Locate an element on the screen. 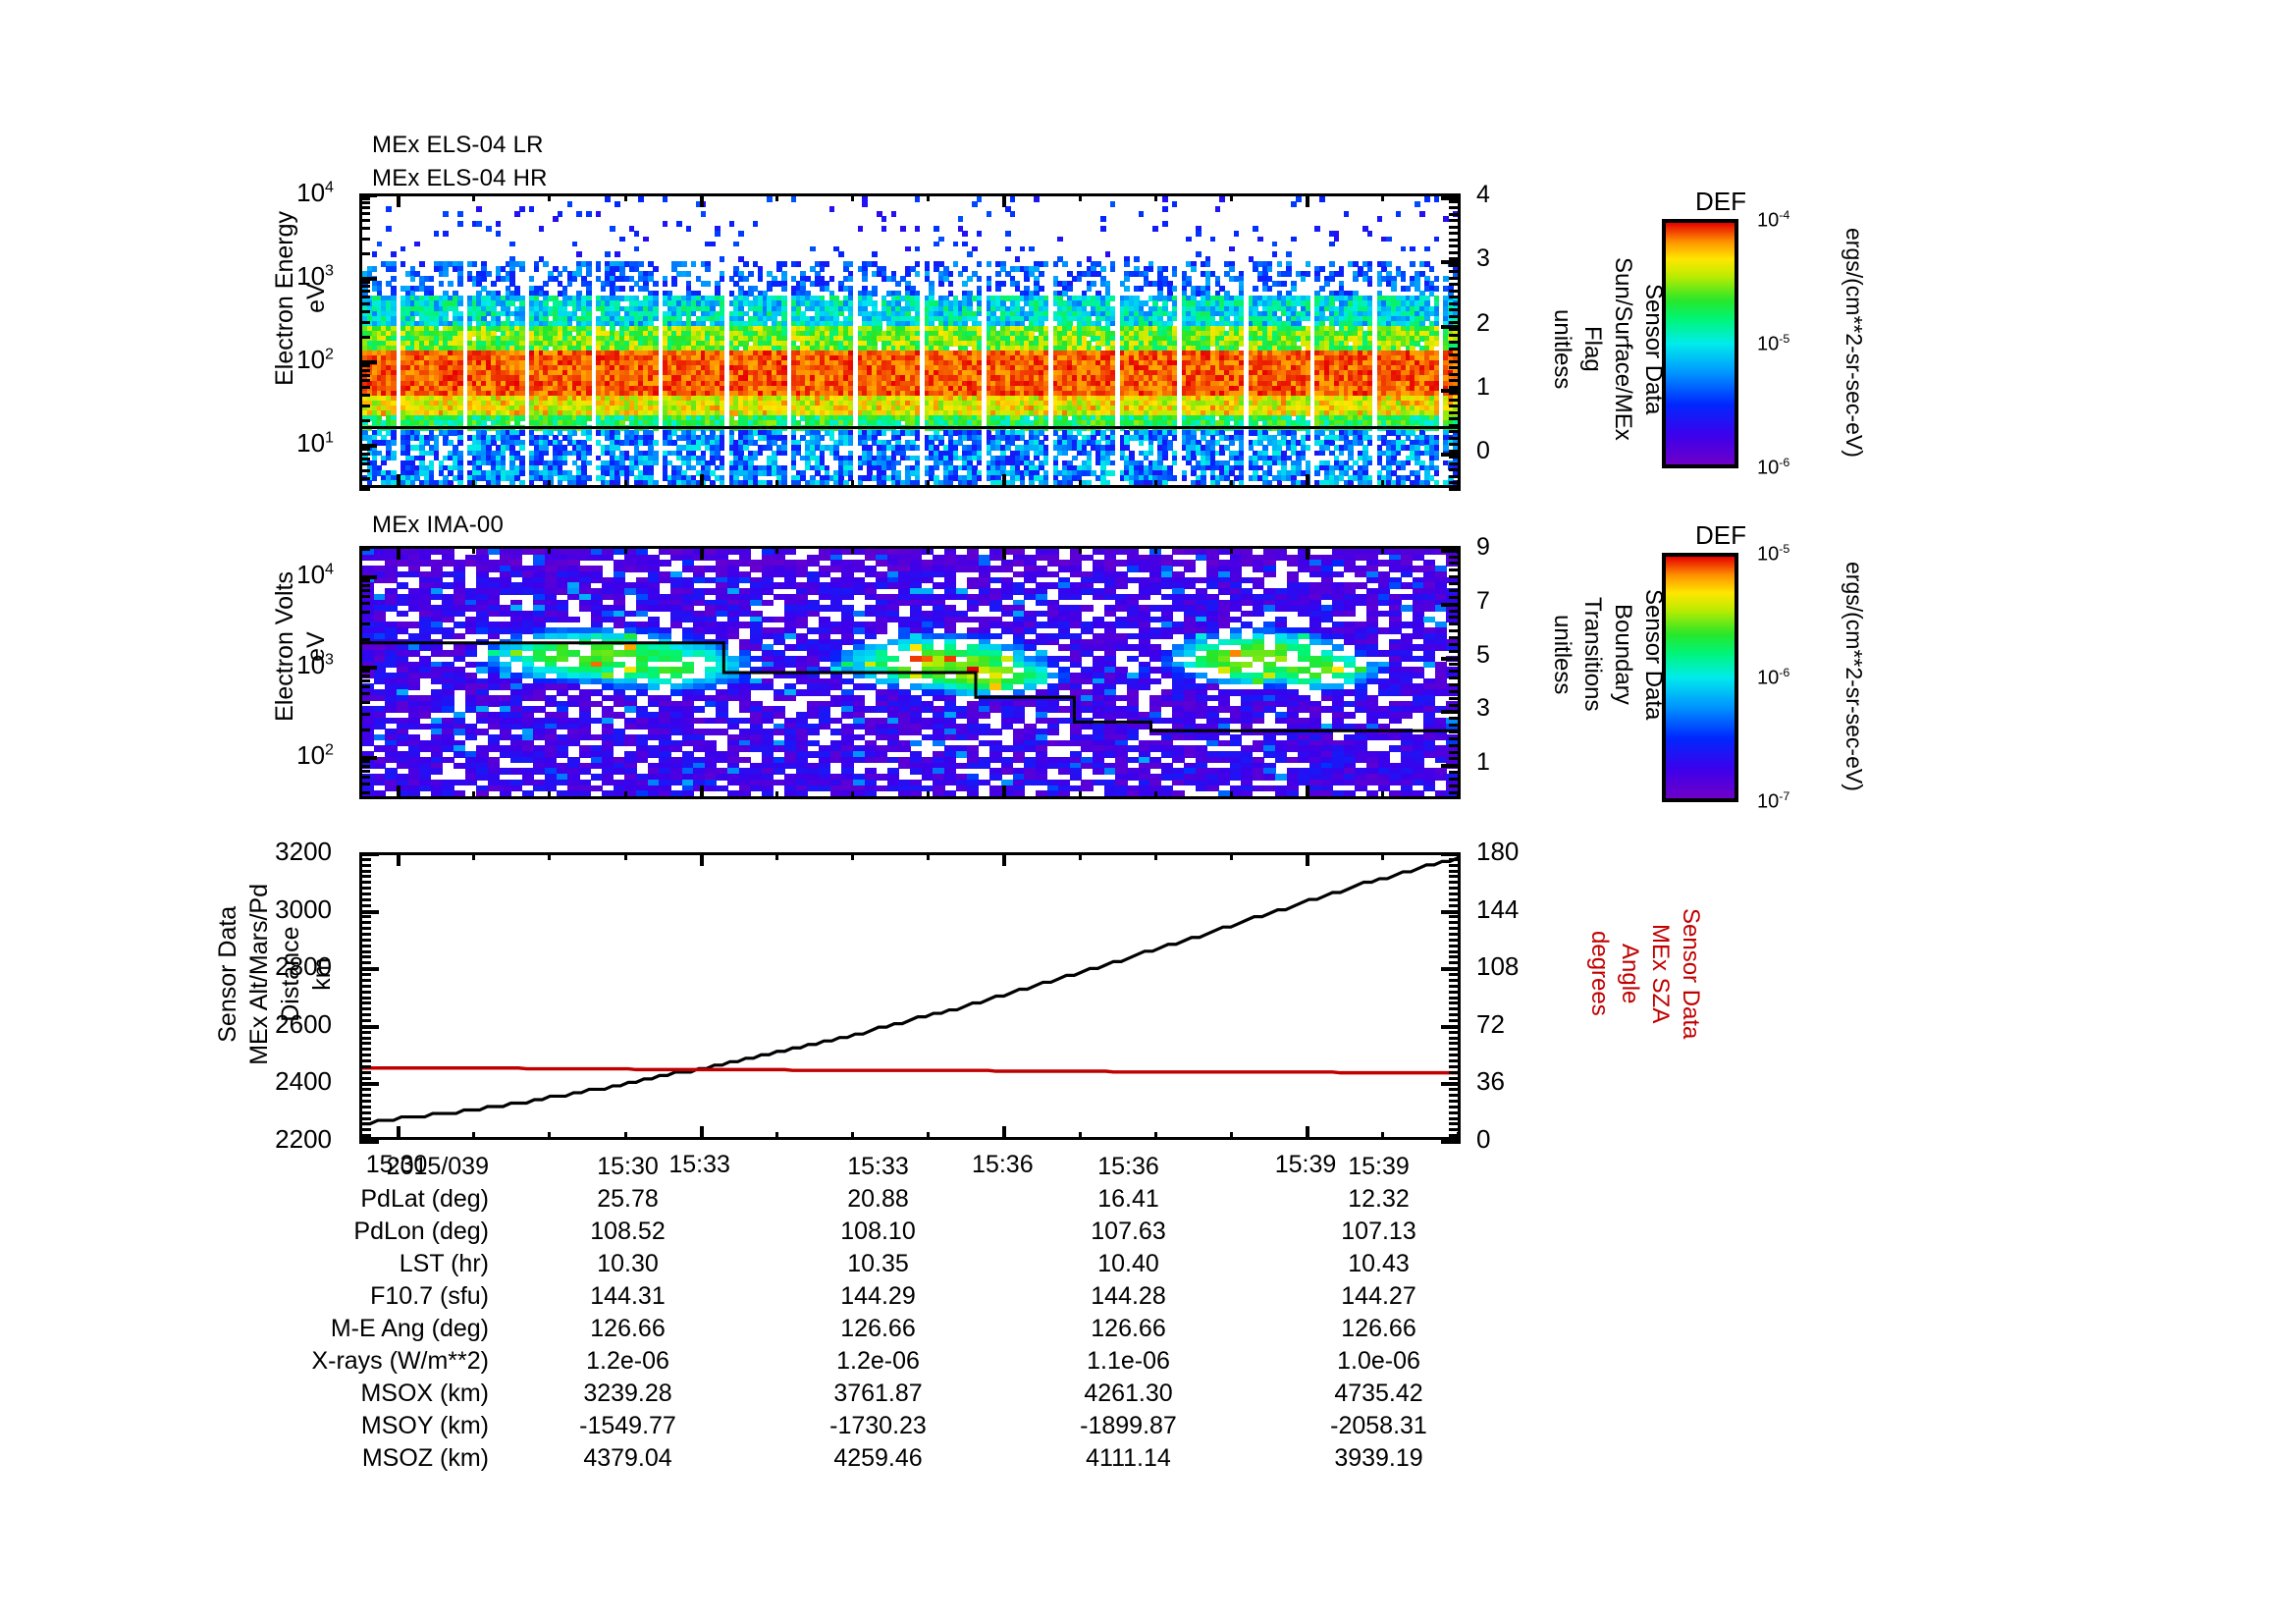 The height and width of the screenshot is (1623, 2296). table-cell: 10.35 is located at coordinates (878, 1264).